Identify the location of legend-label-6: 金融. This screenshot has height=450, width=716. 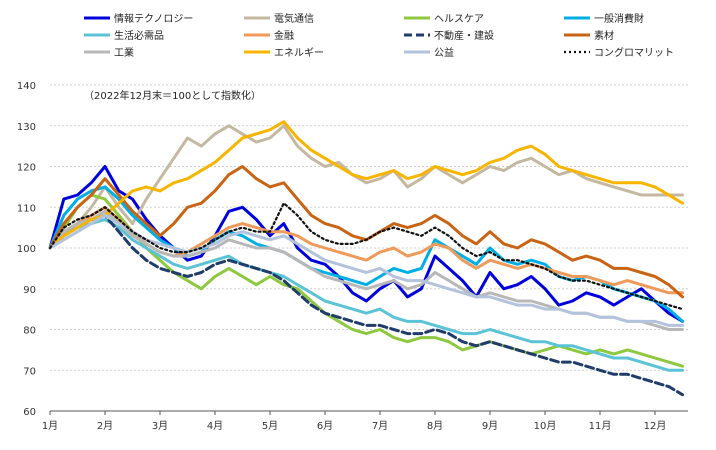
(284, 35).